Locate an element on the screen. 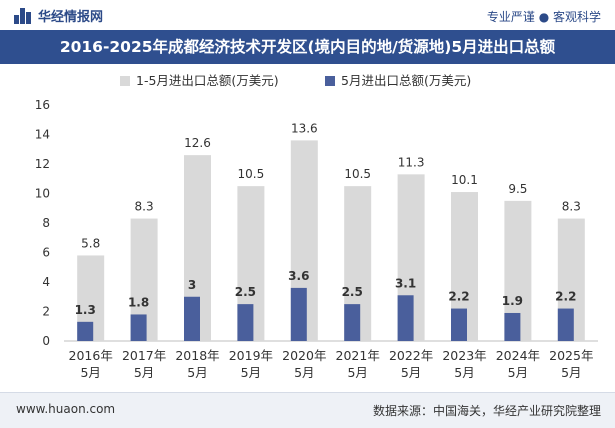 The width and height of the screenshot is (615, 428). data-label-may: 3.1 is located at coordinates (405, 283).